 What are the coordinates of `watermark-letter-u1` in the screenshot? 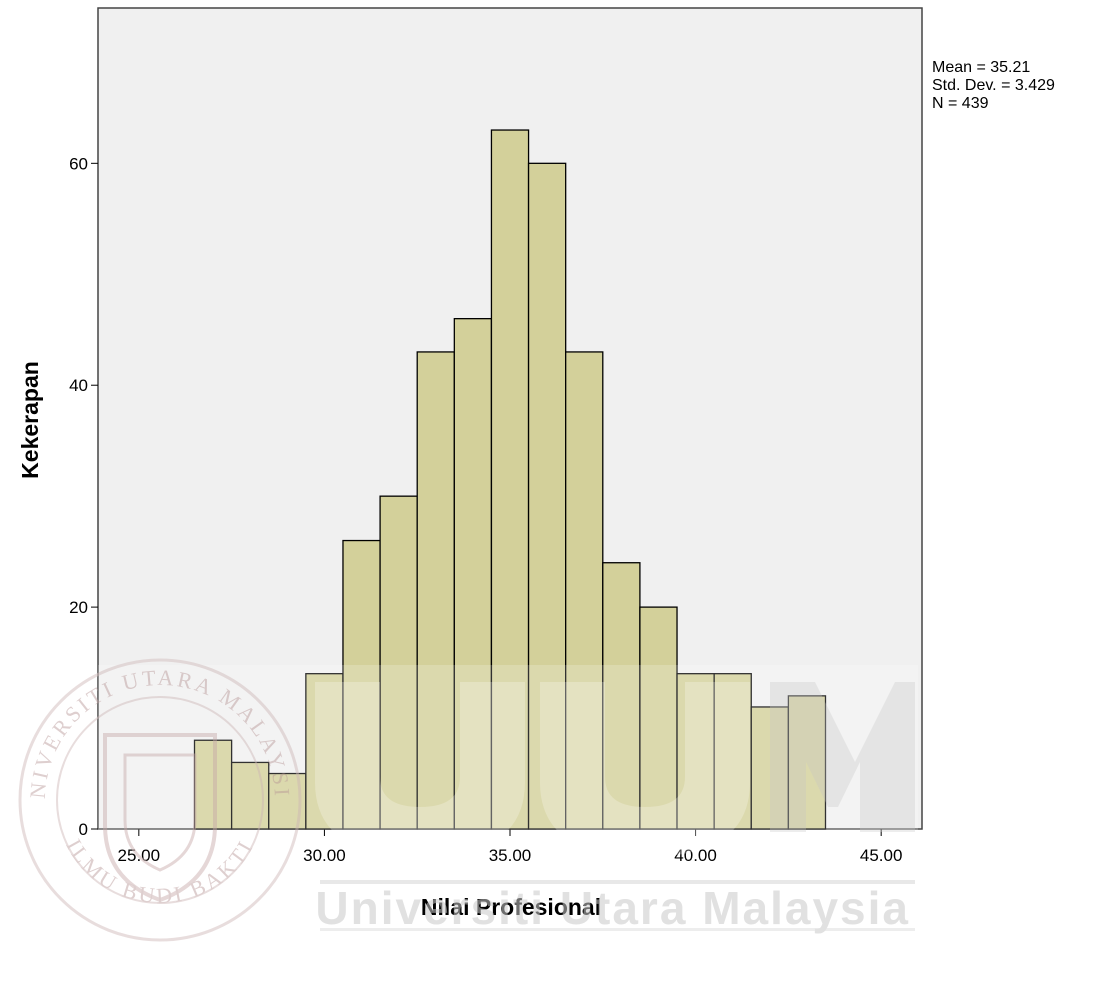 It's located at (420, 769).